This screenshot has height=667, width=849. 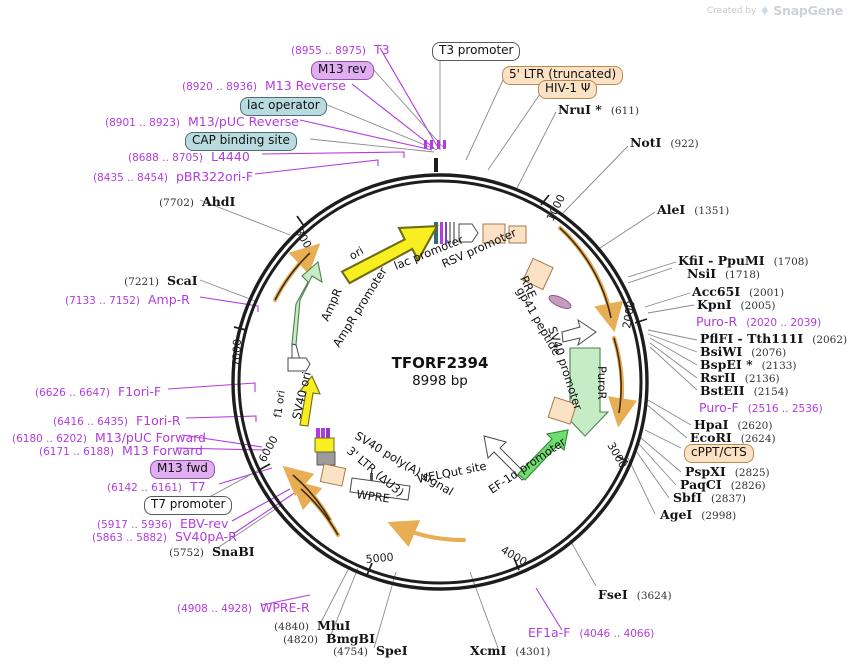 What do you see at coordinates (765, 10) in the screenshot?
I see `snapgene-drop-icon: ♦` at bounding box center [765, 10].